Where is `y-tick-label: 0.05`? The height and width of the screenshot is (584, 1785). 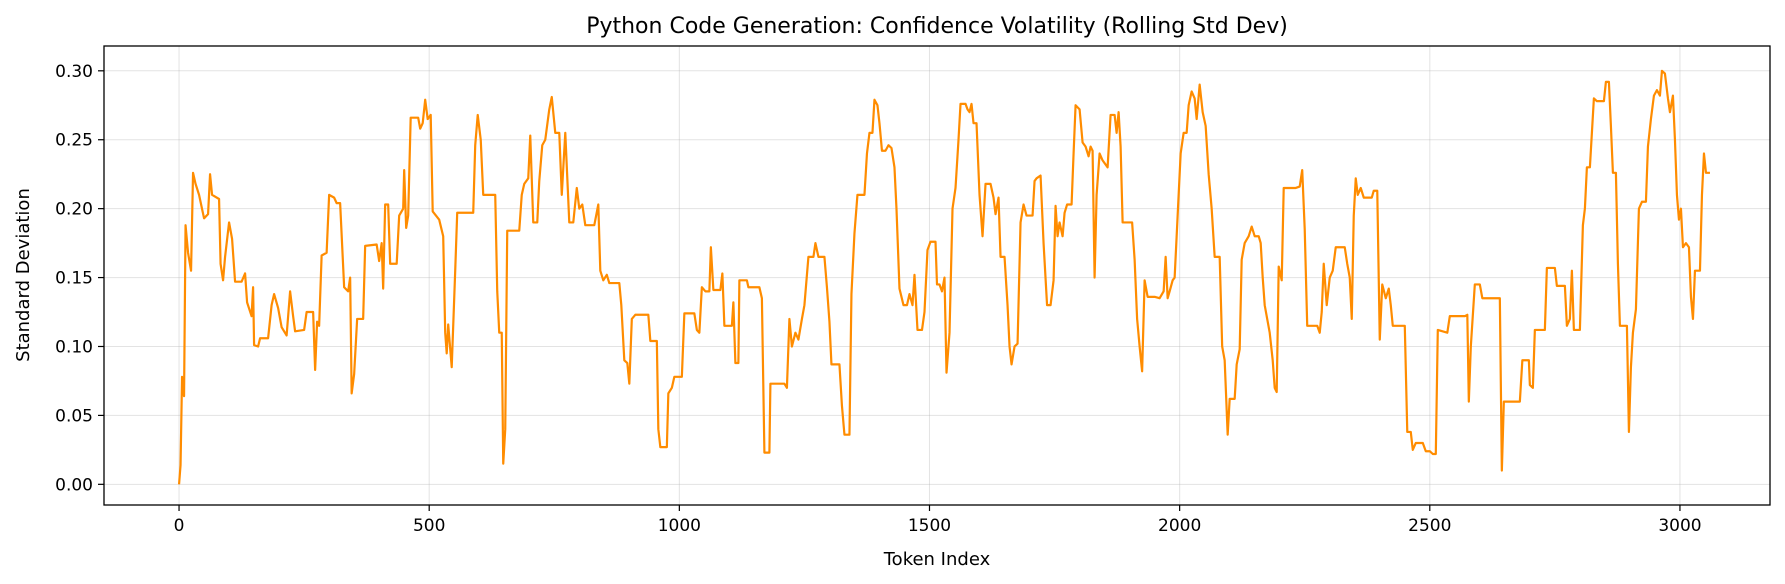 y-tick-label: 0.05 is located at coordinates (74, 416).